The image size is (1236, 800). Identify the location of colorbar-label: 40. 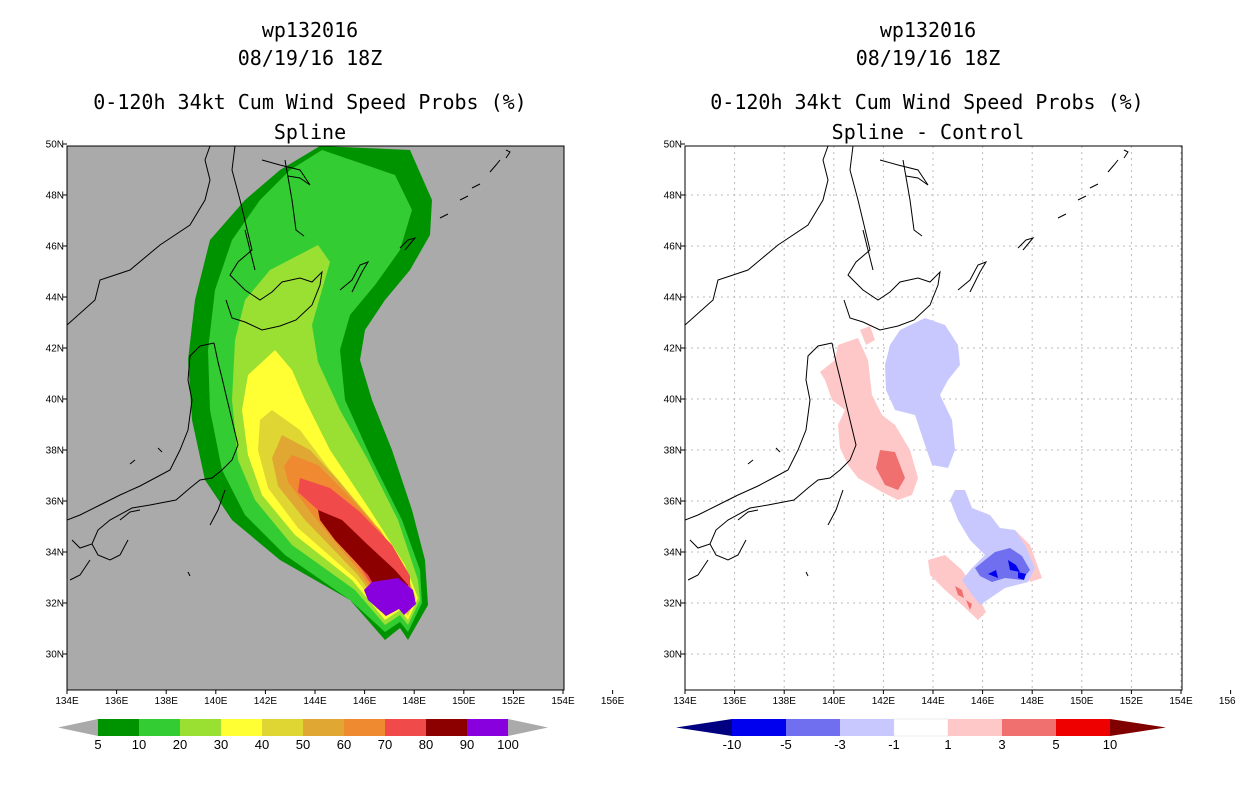
(262, 744).